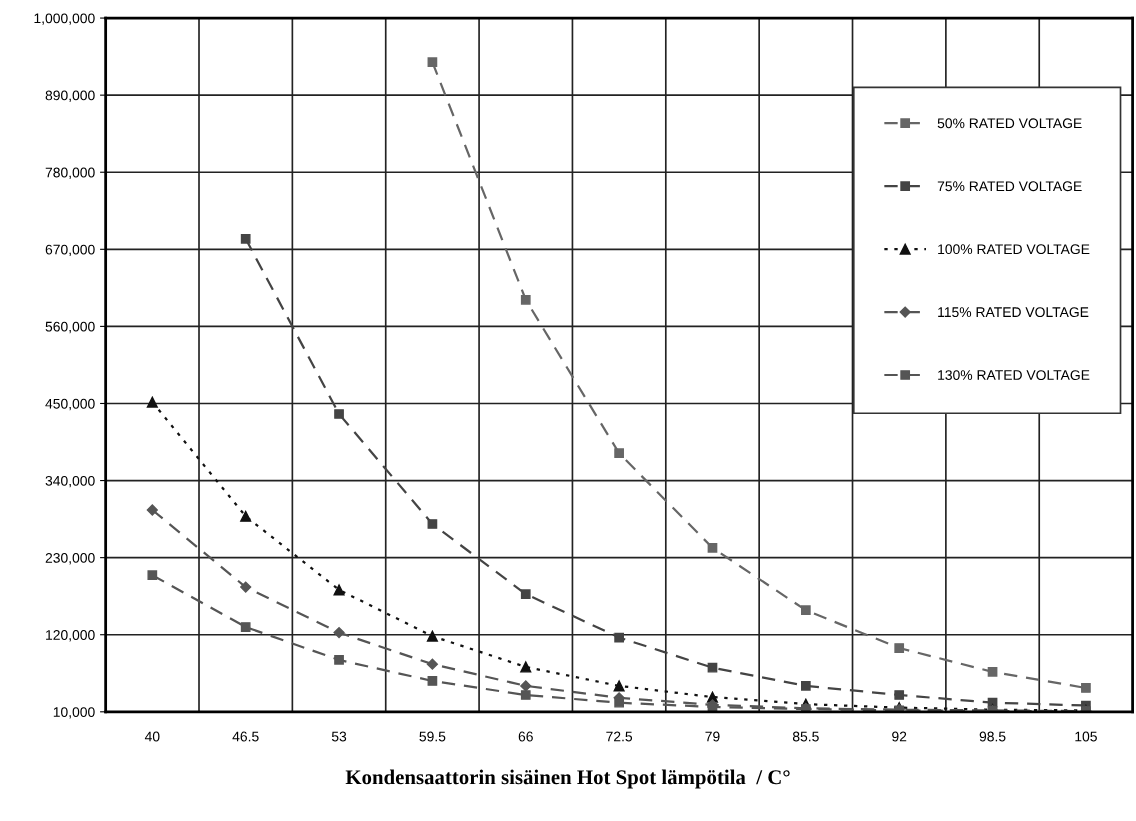 This screenshot has height=821, width=1136. Describe the element at coordinates (70, 481) in the screenshot. I see `y-tick-label: 340,000` at that location.